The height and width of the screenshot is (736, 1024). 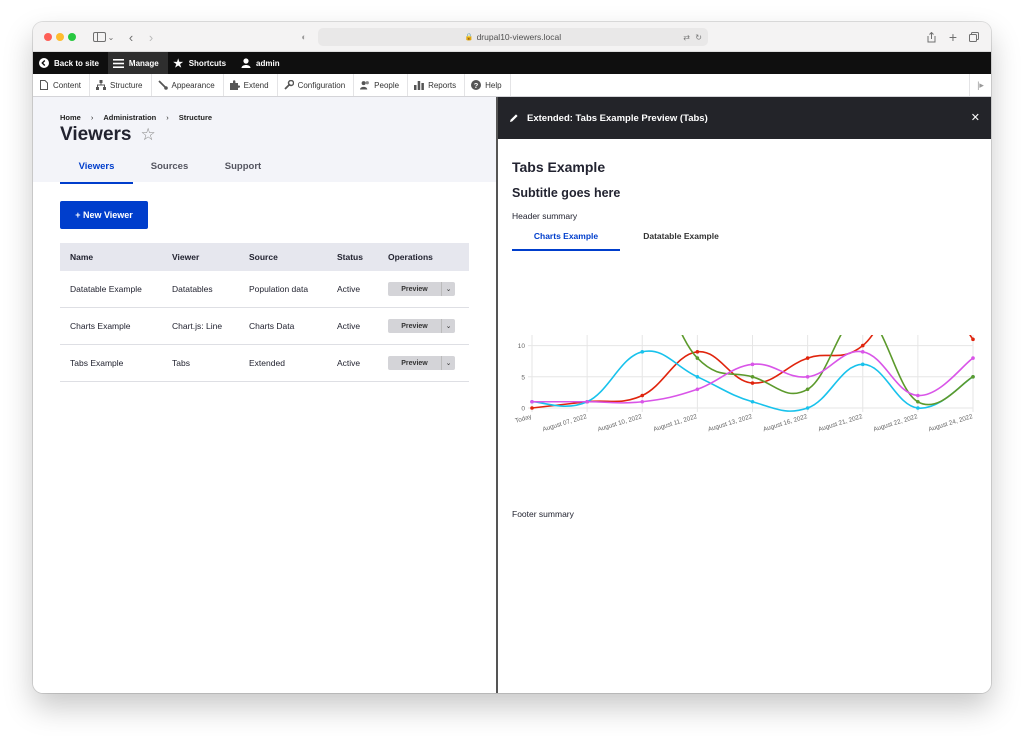 What do you see at coordinates (44, 85) in the screenshot?
I see `document-icon` at bounding box center [44, 85].